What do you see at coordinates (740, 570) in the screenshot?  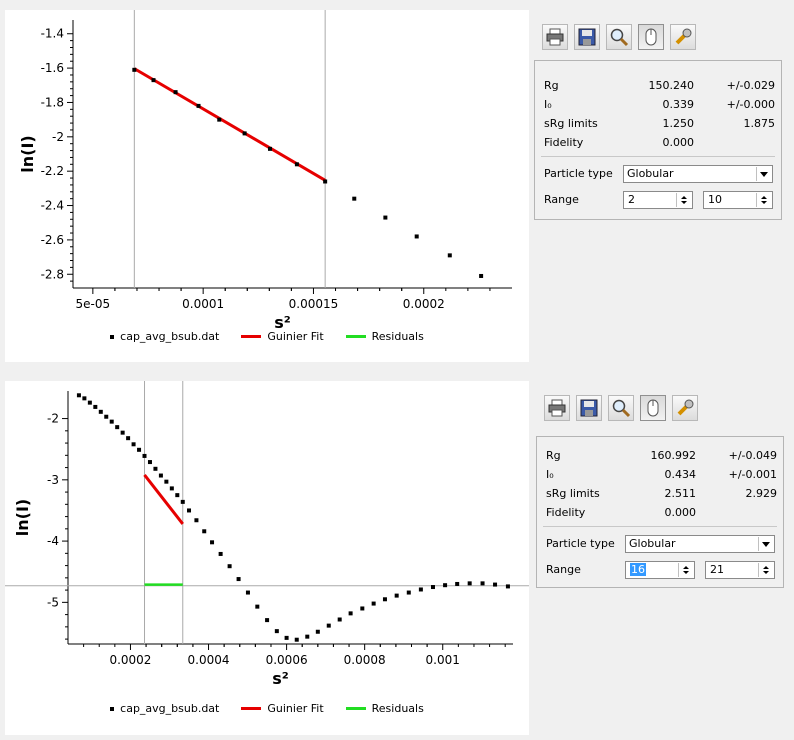 I see `range-end-spinbox: 21` at bounding box center [740, 570].